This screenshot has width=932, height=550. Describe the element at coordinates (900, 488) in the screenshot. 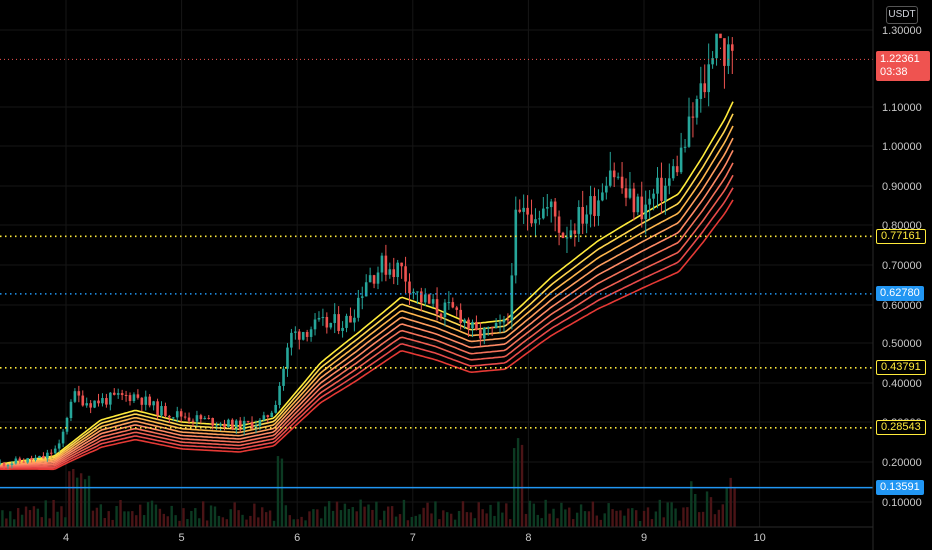

I see `price-level-tag: 0.13591` at that location.